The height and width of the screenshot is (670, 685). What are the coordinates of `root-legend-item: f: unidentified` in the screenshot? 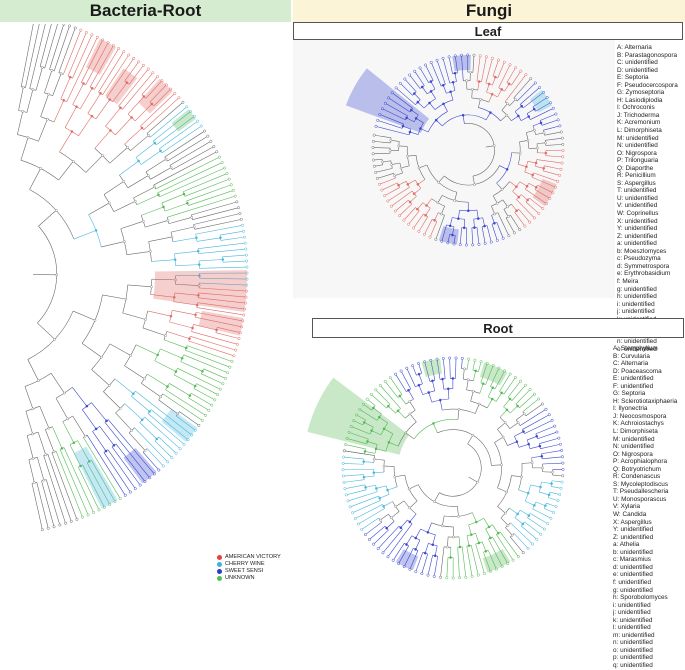 It's located at (649, 583).